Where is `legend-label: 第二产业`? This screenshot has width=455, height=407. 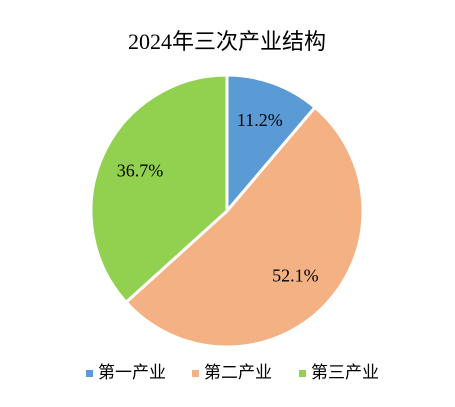 legend-label: 第二产业 is located at coordinates (238, 372).